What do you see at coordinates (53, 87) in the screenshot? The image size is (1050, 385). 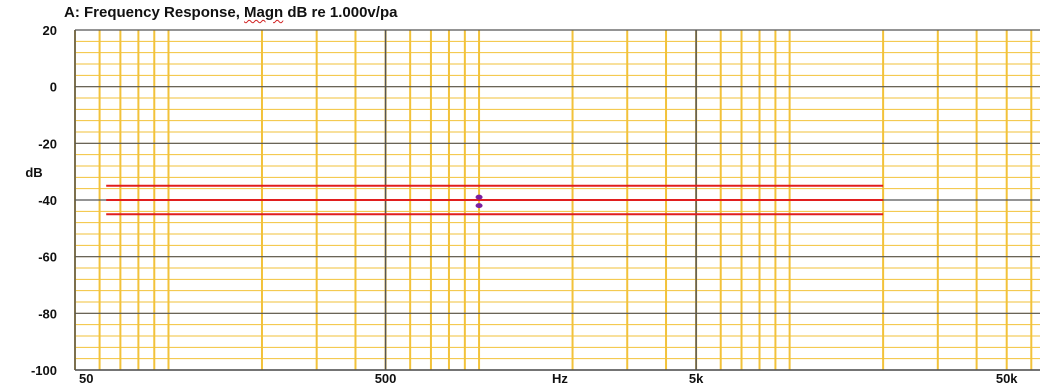 I see `y-tick-label: 0` at bounding box center [53, 87].